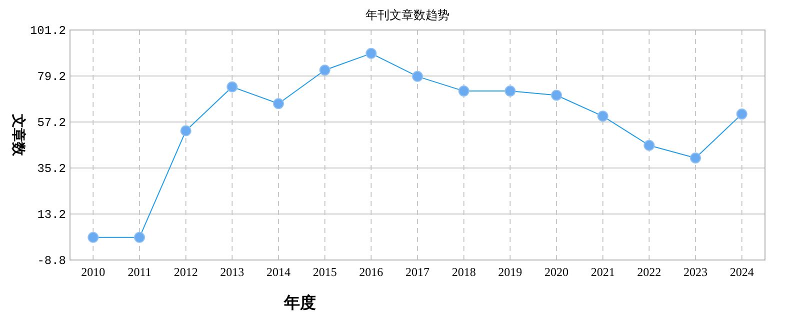 The image size is (790, 330). I want to click on x-tick-label: 2012, so click(186, 272).